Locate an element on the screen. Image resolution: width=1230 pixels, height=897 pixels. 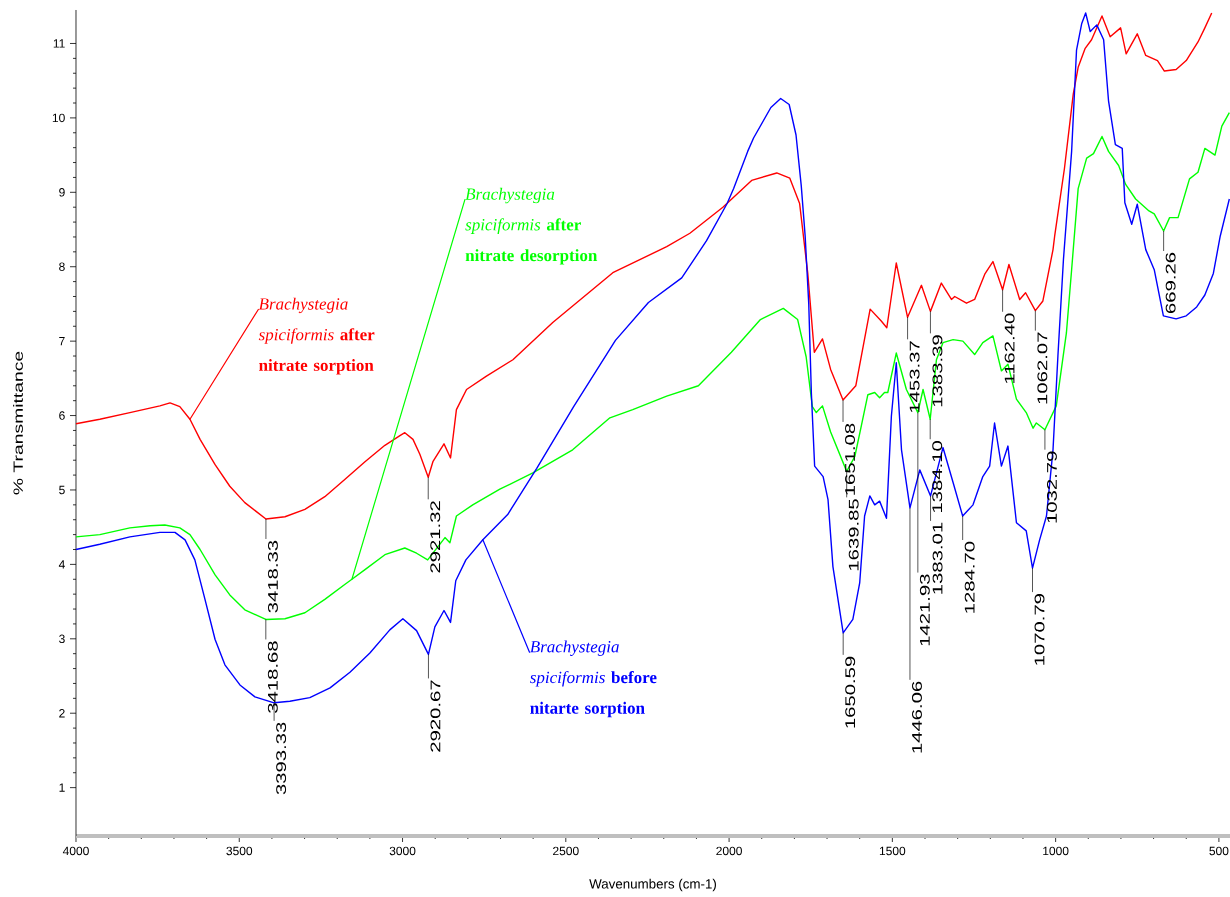
x-tick-label: 1000 is located at coordinates (1056, 851).